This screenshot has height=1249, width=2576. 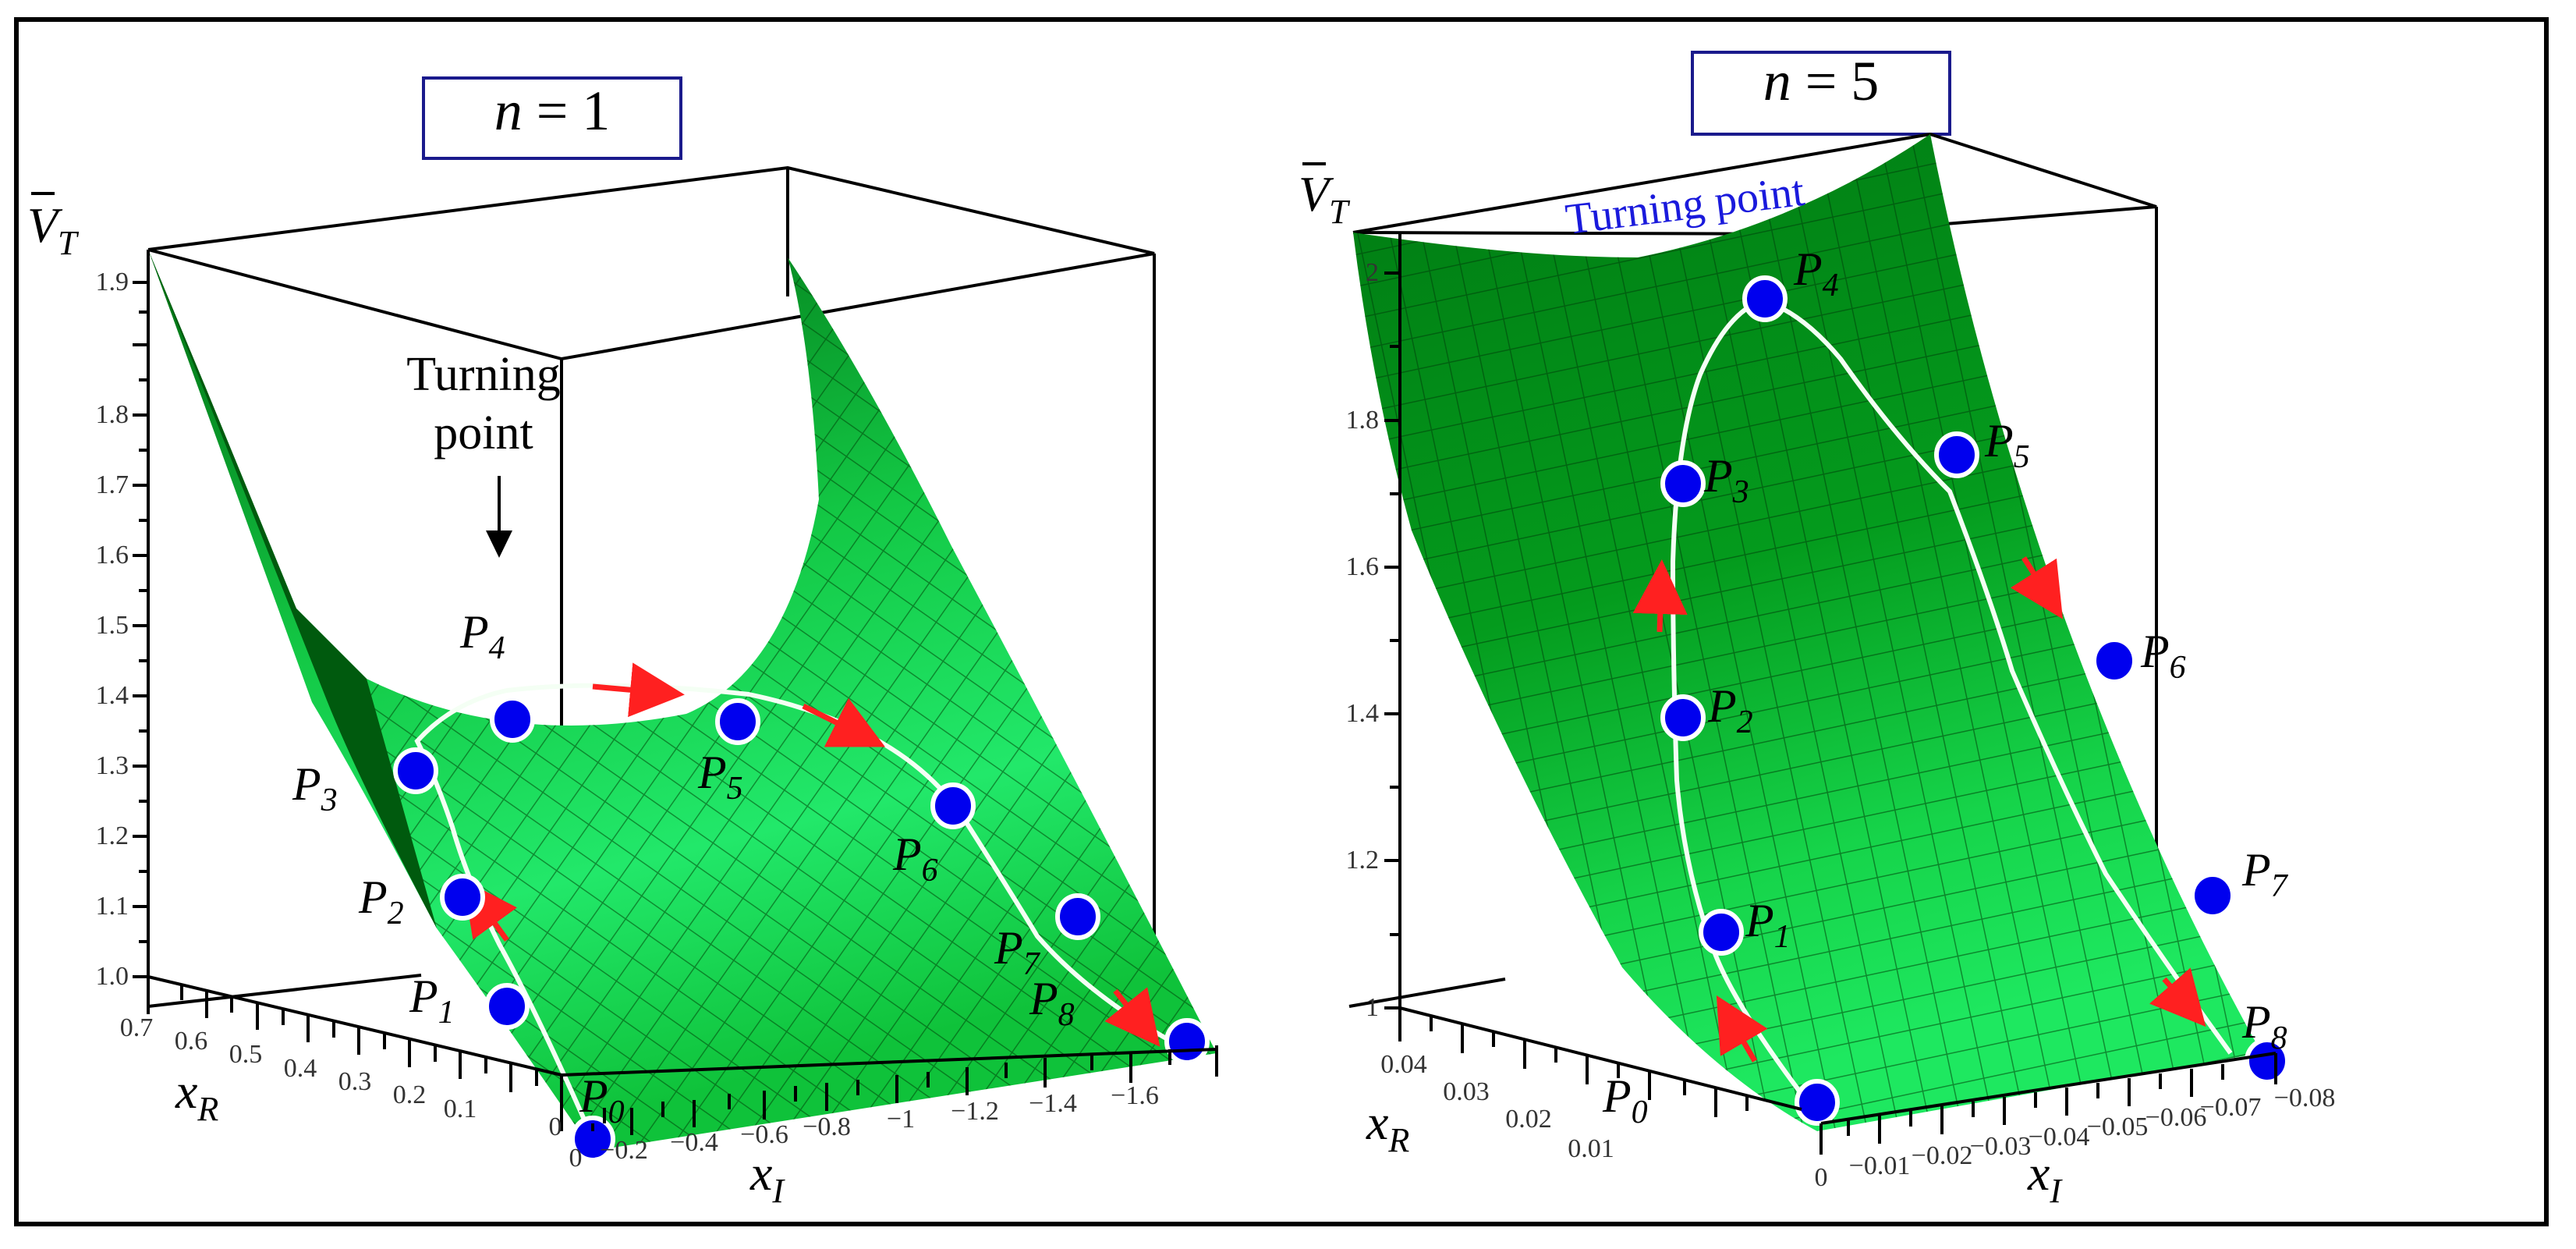 What do you see at coordinates (694, 1142) in the screenshot?
I see `svg-text: −0.4` at bounding box center [694, 1142].